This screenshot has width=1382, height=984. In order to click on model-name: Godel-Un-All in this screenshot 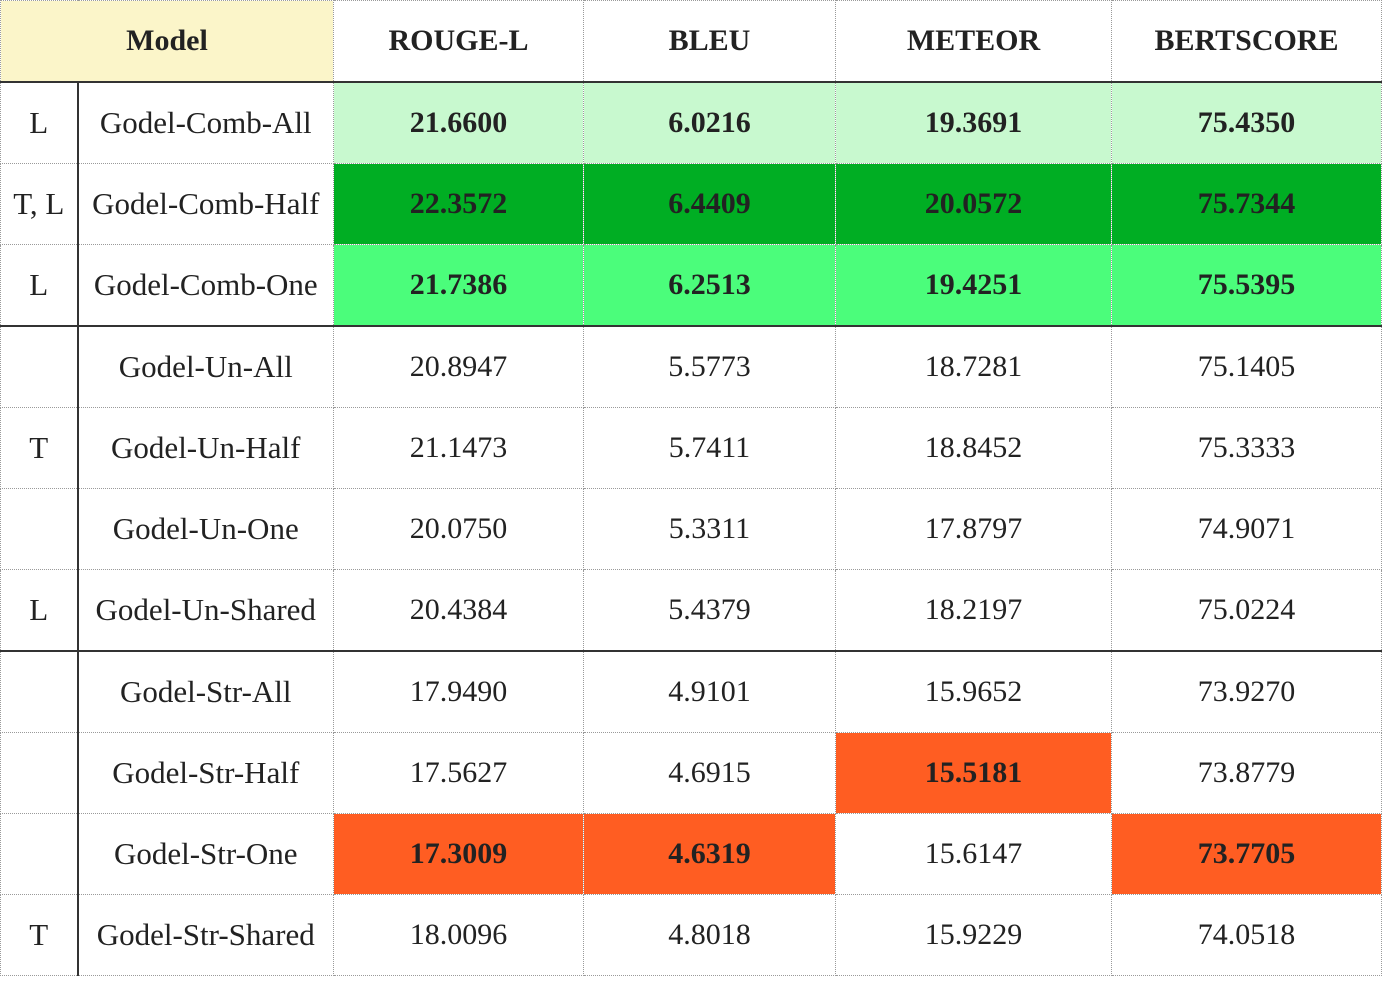, I will do `click(205, 366)`.